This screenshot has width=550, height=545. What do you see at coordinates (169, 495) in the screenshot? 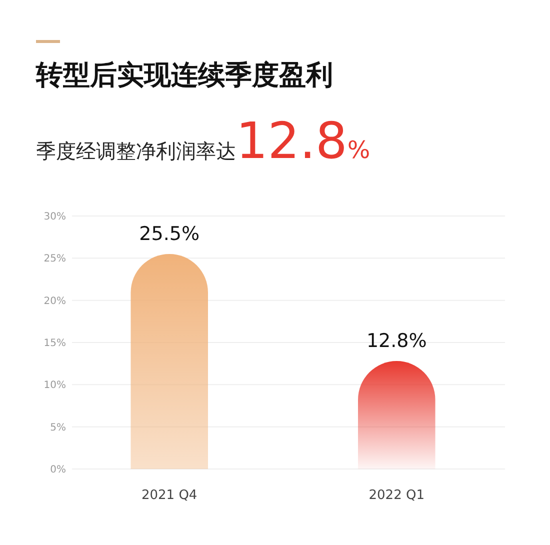
I see `x-tick-label: 2021 Q4` at bounding box center [169, 495].